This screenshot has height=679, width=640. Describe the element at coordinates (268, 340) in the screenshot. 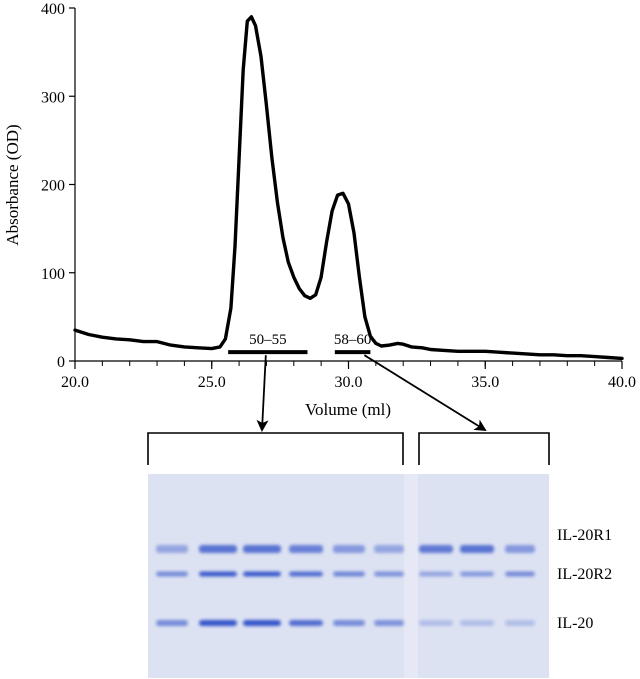

I see `fraction-label: 50–55` at that location.